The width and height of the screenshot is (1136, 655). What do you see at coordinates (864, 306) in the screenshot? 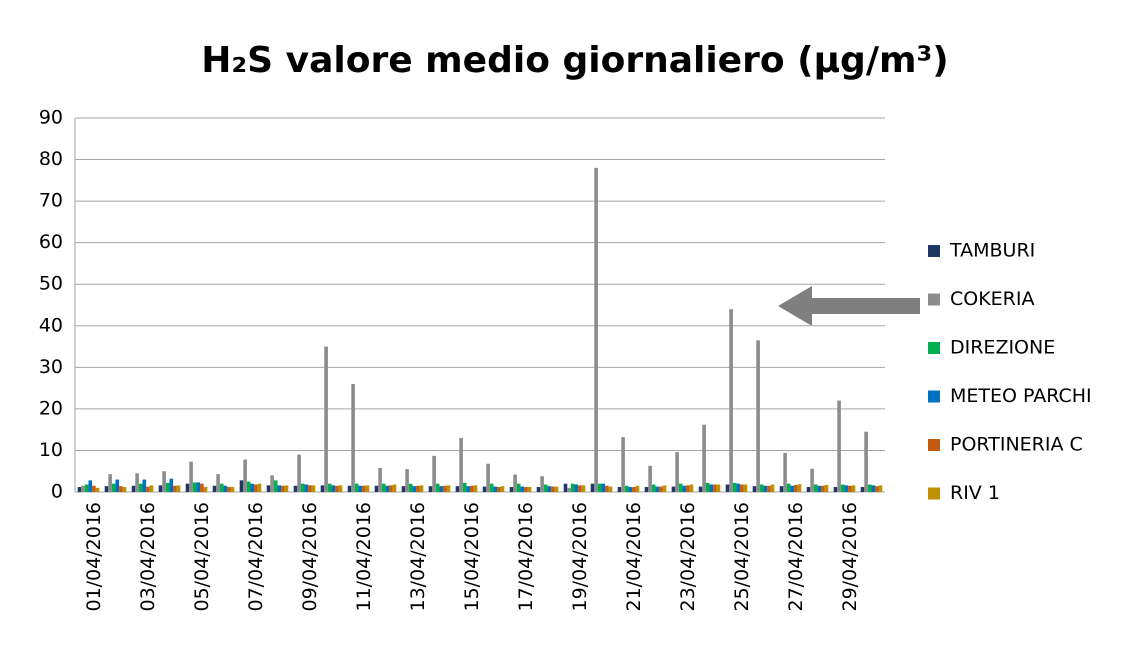
I see `arrow-shaft` at bounding box center [864, 306].